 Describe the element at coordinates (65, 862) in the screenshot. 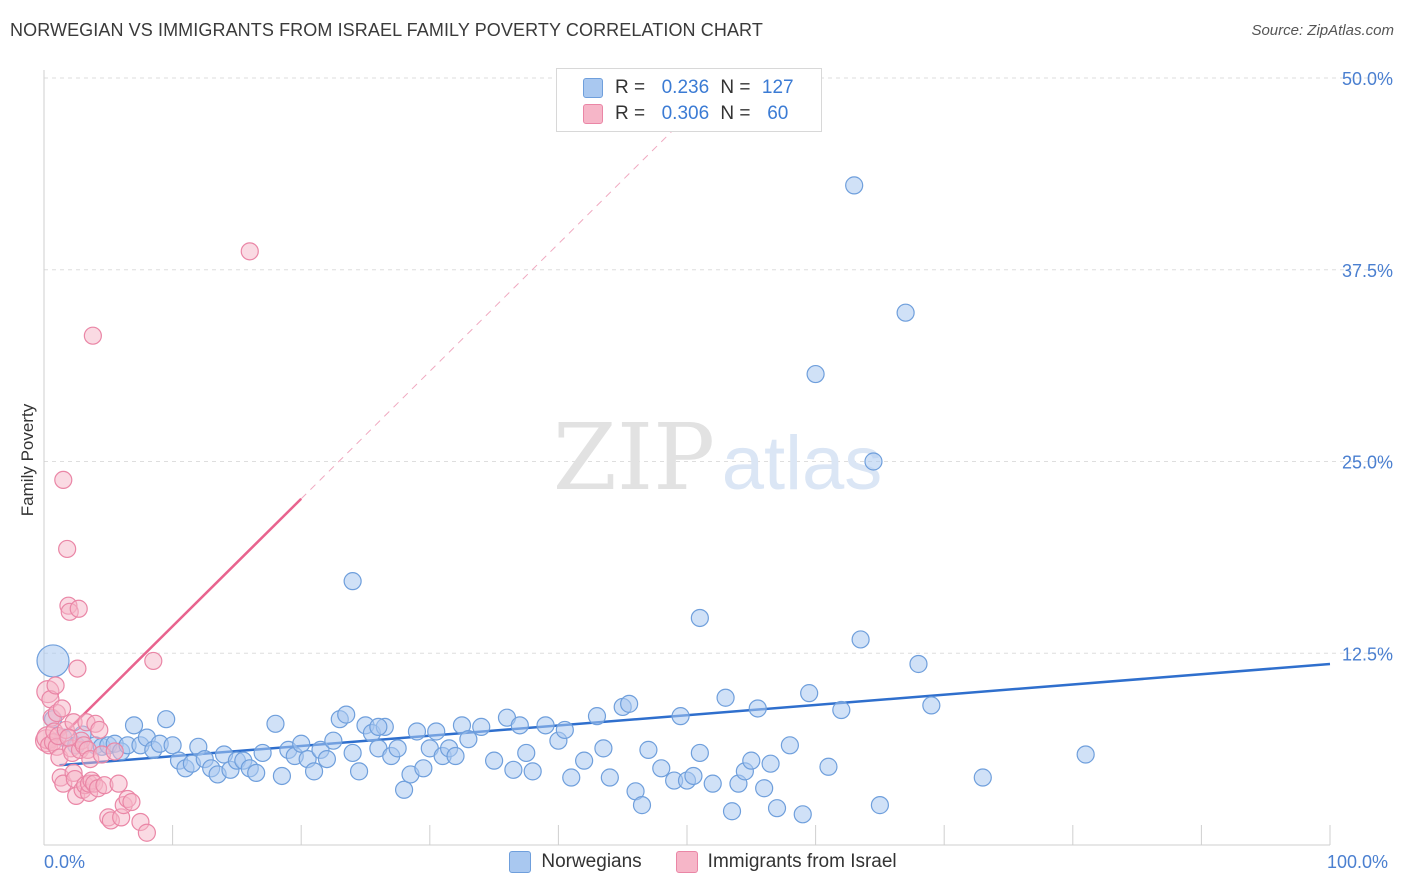

I see `x-tick-min: 0.0%` at that location.